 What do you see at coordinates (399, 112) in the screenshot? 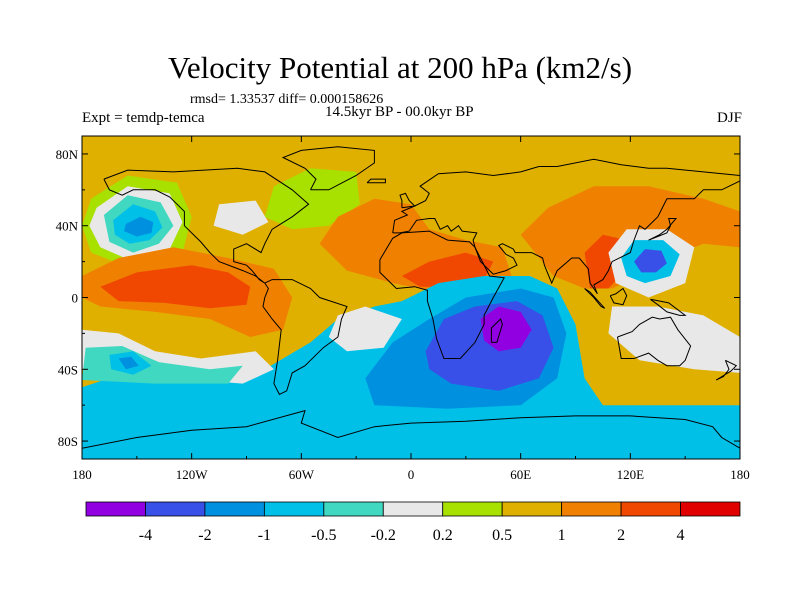
I see `period-label: 14.5kyr BP - 00.0kyr BP` at bounding box center [399, 112].